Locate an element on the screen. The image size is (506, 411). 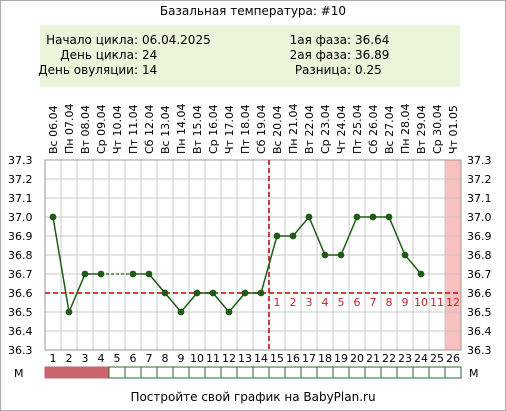
y-tick-label-left: 37.3 is located at coordinates (20, 160).